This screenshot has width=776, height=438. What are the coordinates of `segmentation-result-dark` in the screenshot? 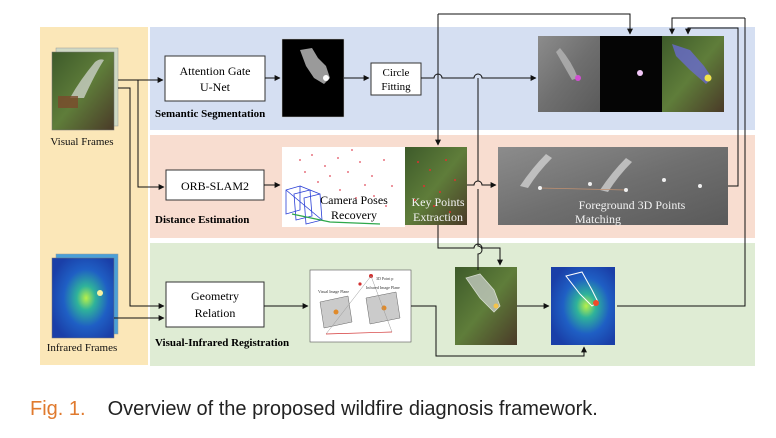 It's located at (631, 74).